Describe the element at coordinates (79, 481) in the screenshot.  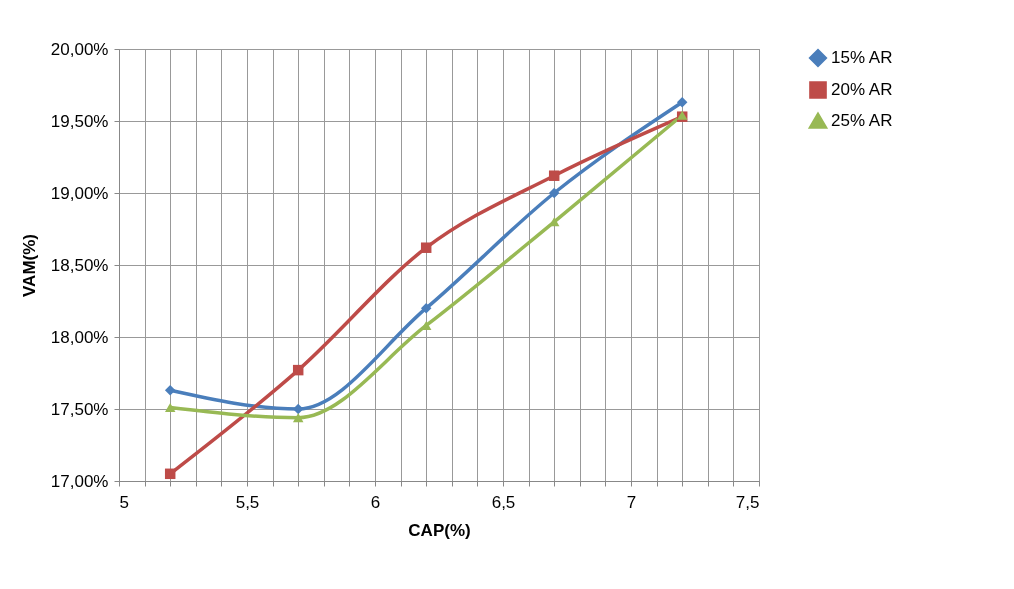
I see `y-tick-label: 17,00%` at that location.